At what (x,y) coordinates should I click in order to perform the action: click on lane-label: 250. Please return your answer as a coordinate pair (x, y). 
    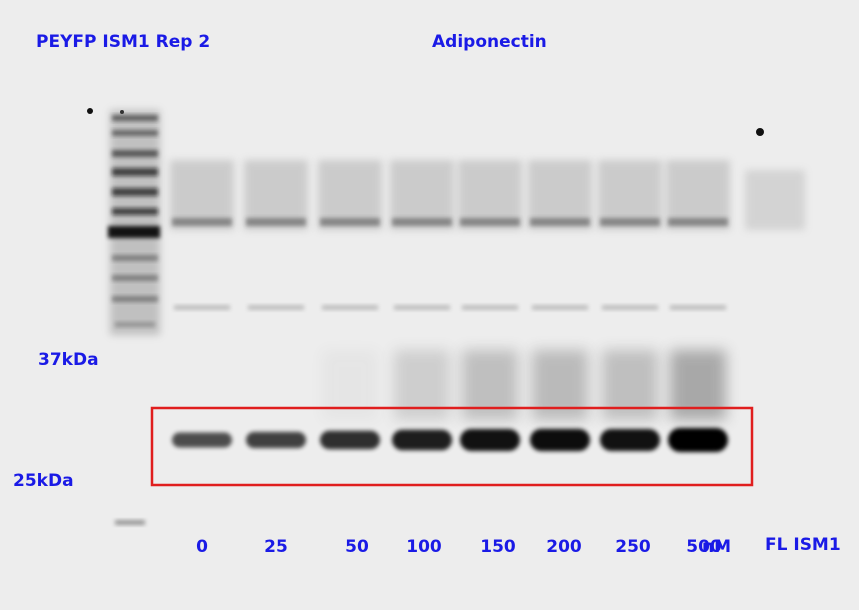
    Looking at the image, I should click on (633, 547).